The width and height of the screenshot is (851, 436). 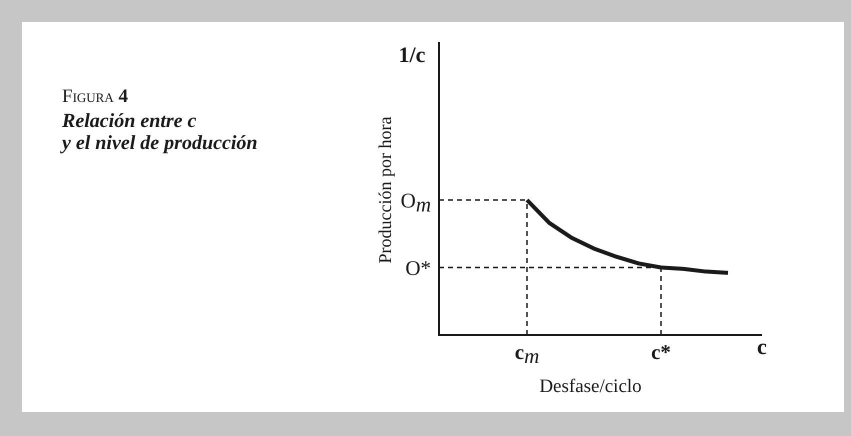 What do you see at coordinates (661, 352) in the screenshot?
I see `x-tick-label: c*` at bounding box center [661, 352].